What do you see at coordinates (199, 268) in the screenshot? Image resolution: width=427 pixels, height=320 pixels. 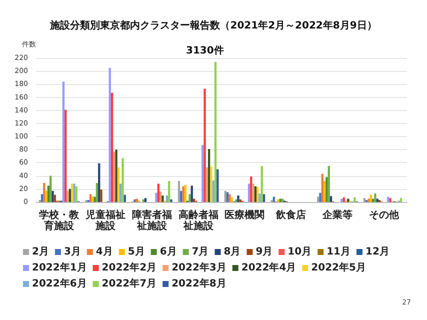 I see `legend-label: 2022年3月` at bounding box center [199, 268].